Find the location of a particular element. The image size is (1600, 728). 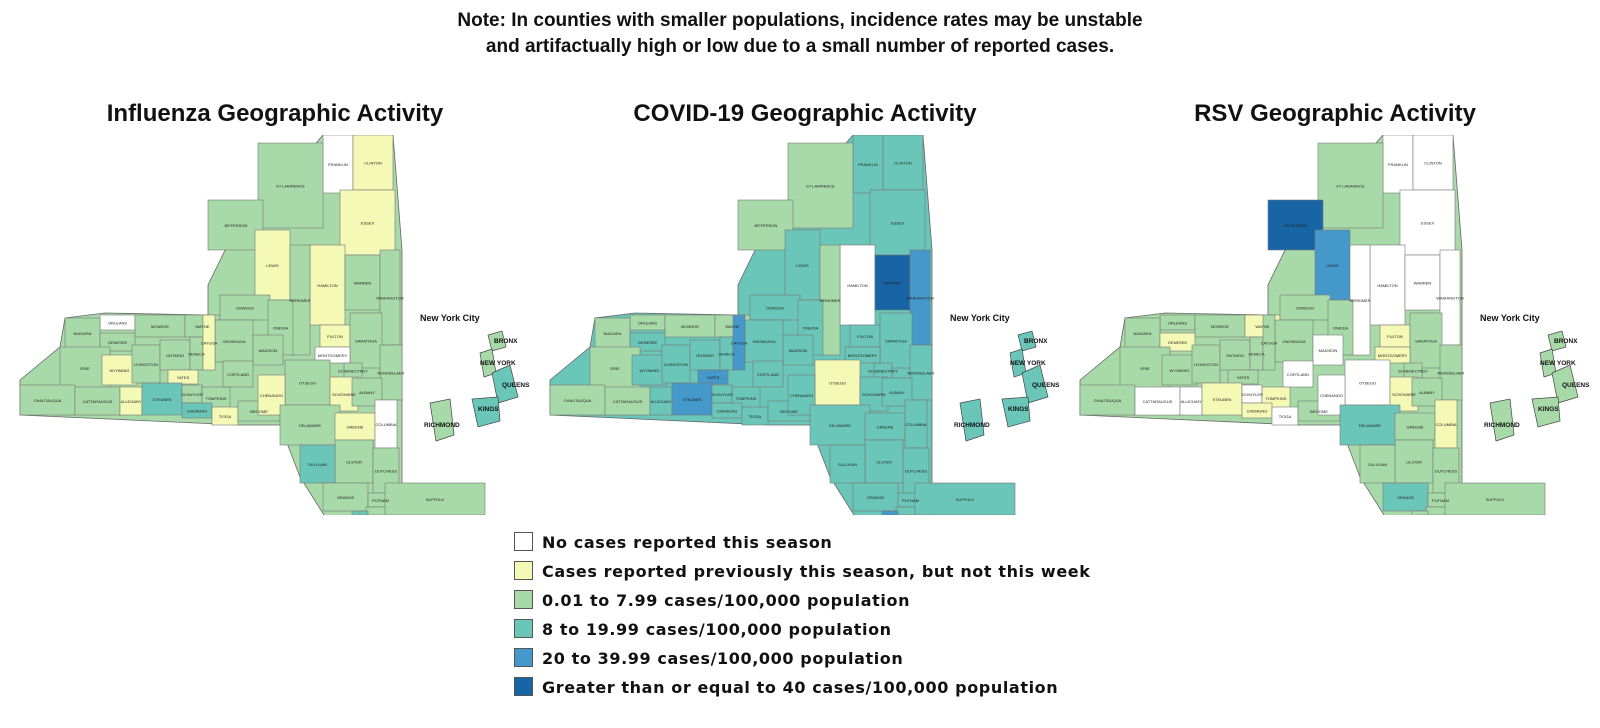

county-franklin is located at coordinates (868, 164).